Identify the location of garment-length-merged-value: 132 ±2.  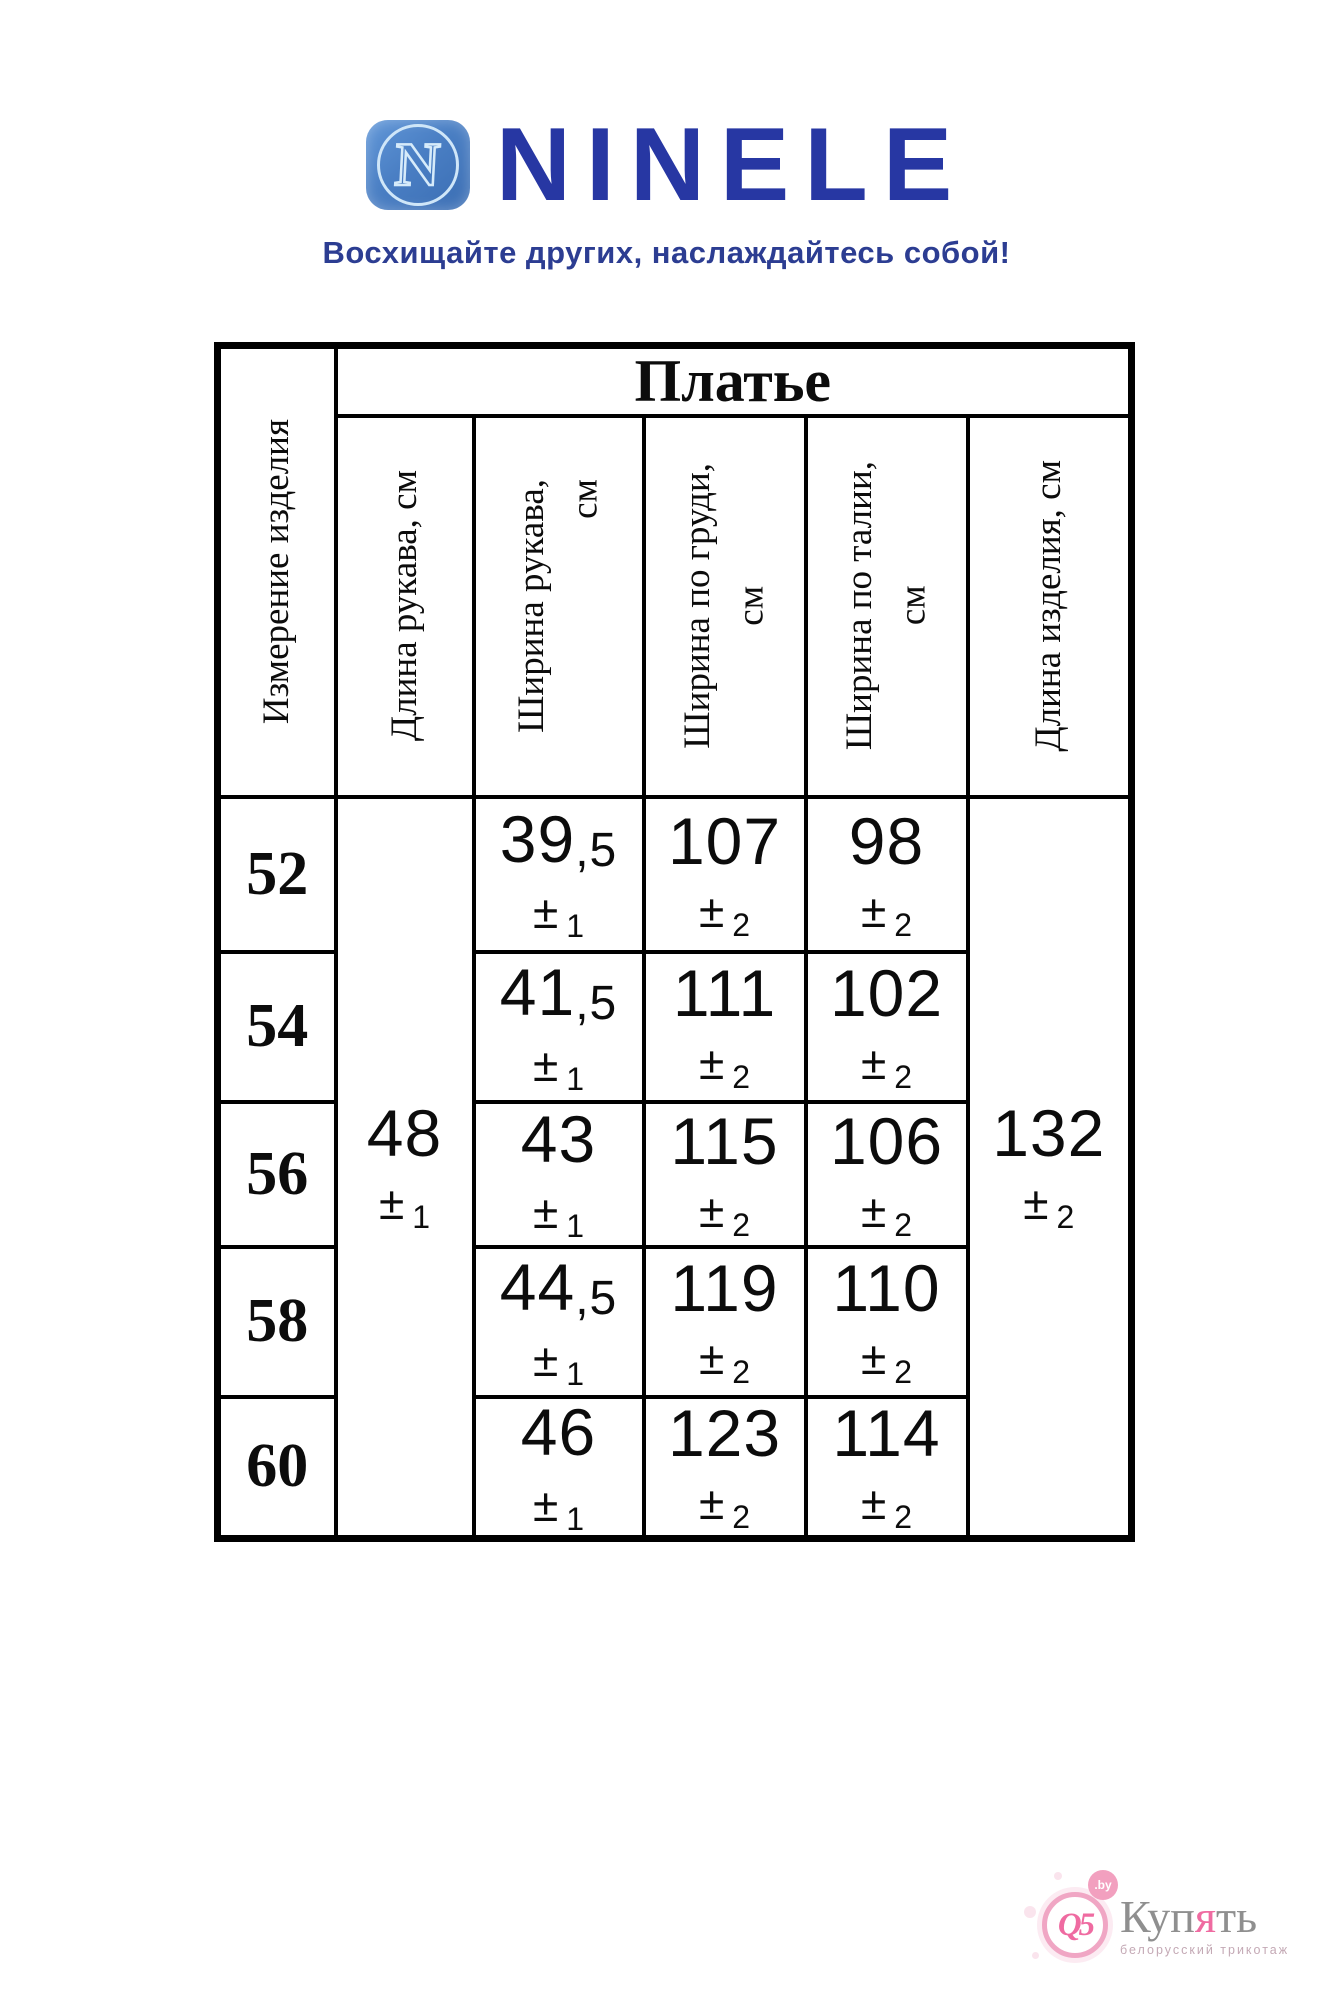
(1049, 1167).